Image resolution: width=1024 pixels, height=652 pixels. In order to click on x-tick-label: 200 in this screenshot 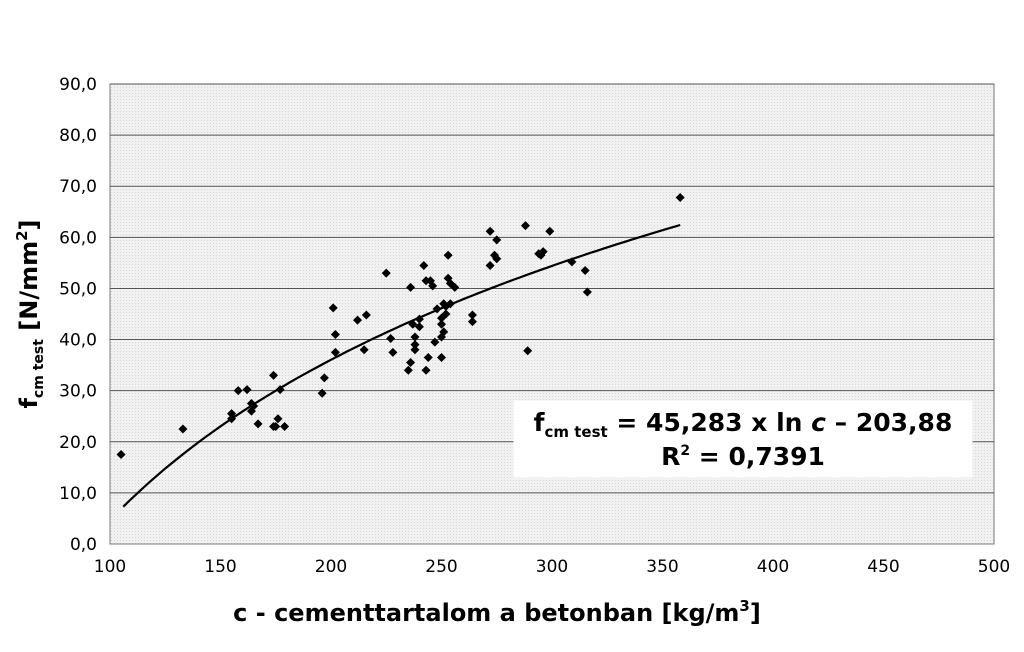, I will do `click(331, 567)`.